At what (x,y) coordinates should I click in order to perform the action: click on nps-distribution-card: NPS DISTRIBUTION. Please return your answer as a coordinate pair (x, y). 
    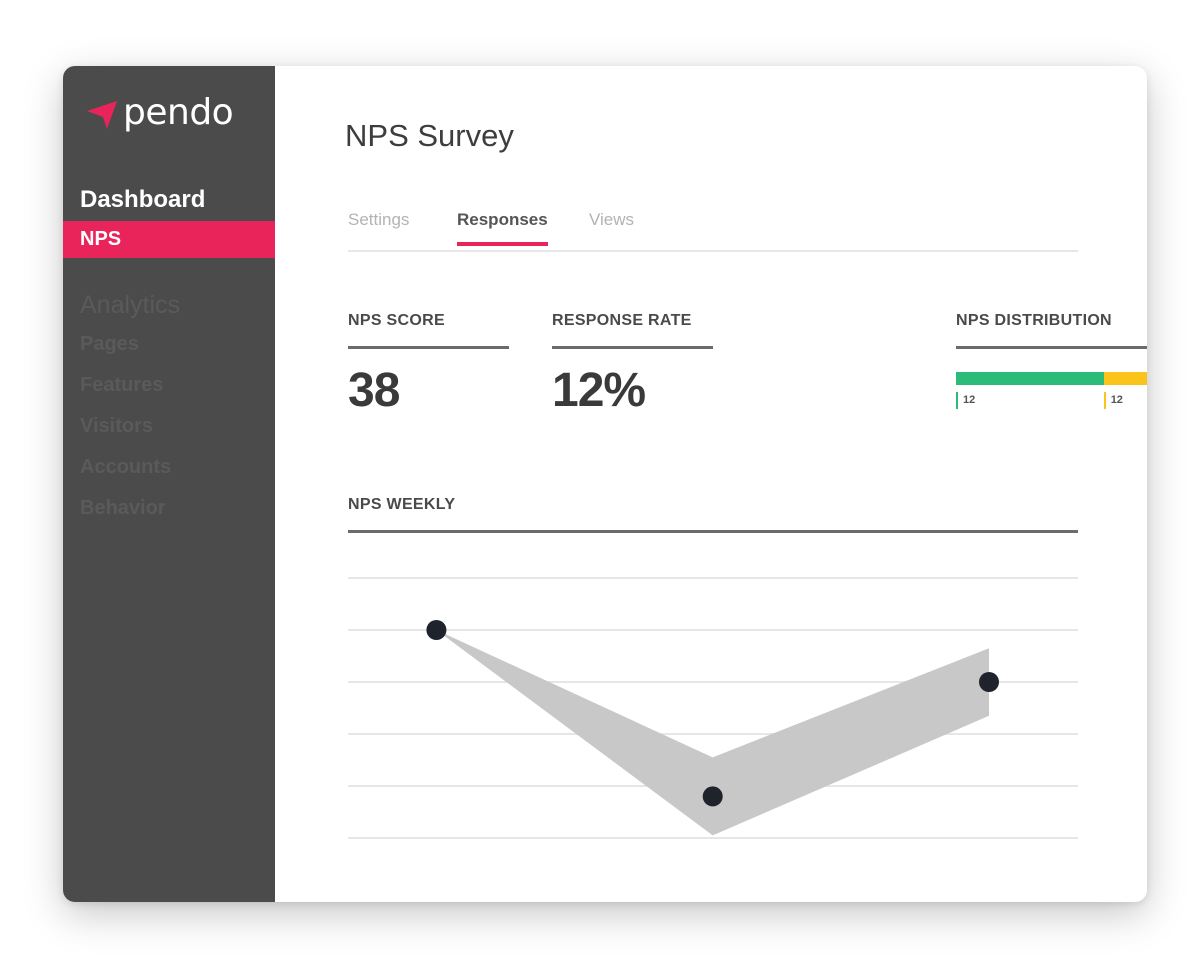
    Looking at the image, I should click on (1051, 330).